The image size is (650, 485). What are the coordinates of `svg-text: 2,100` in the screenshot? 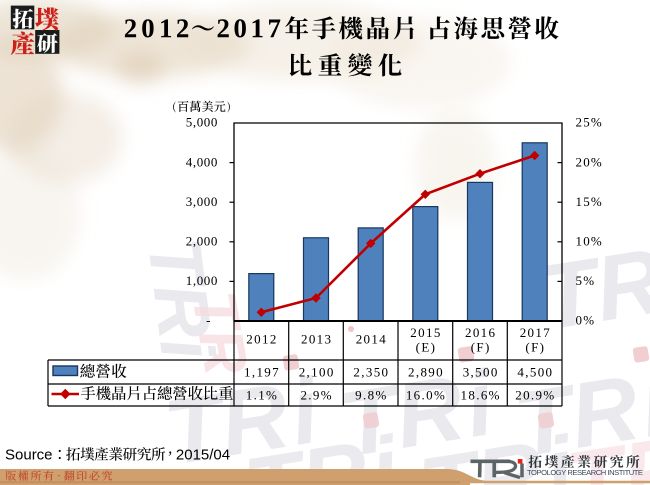 It's located at (317, 372).